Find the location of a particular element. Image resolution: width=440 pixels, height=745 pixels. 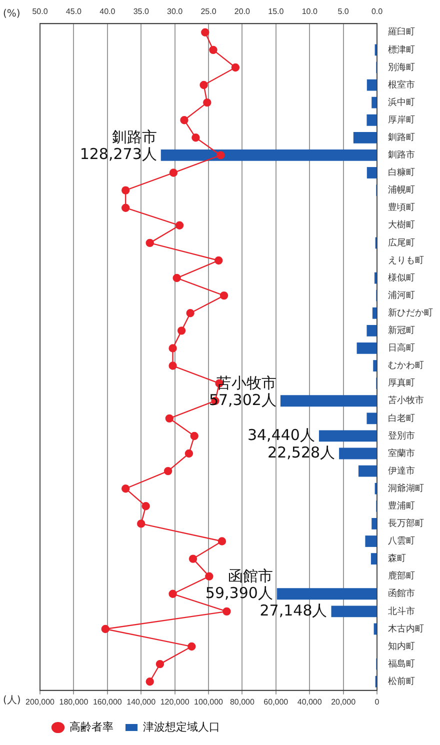

x-tick-label: 140,000 is located at coordinates (141, 701).